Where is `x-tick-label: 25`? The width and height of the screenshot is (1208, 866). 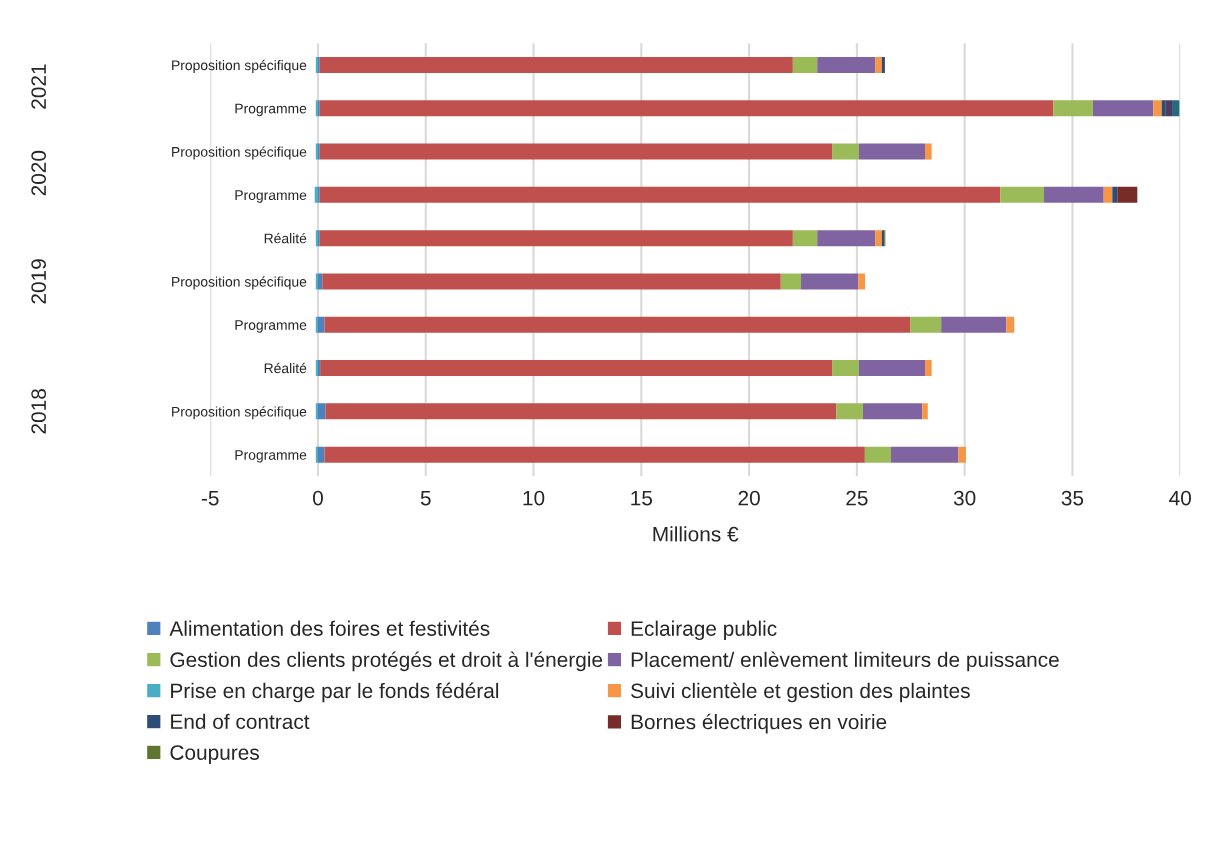
x-tick-label: 25 is located at coordinates (857, 498).